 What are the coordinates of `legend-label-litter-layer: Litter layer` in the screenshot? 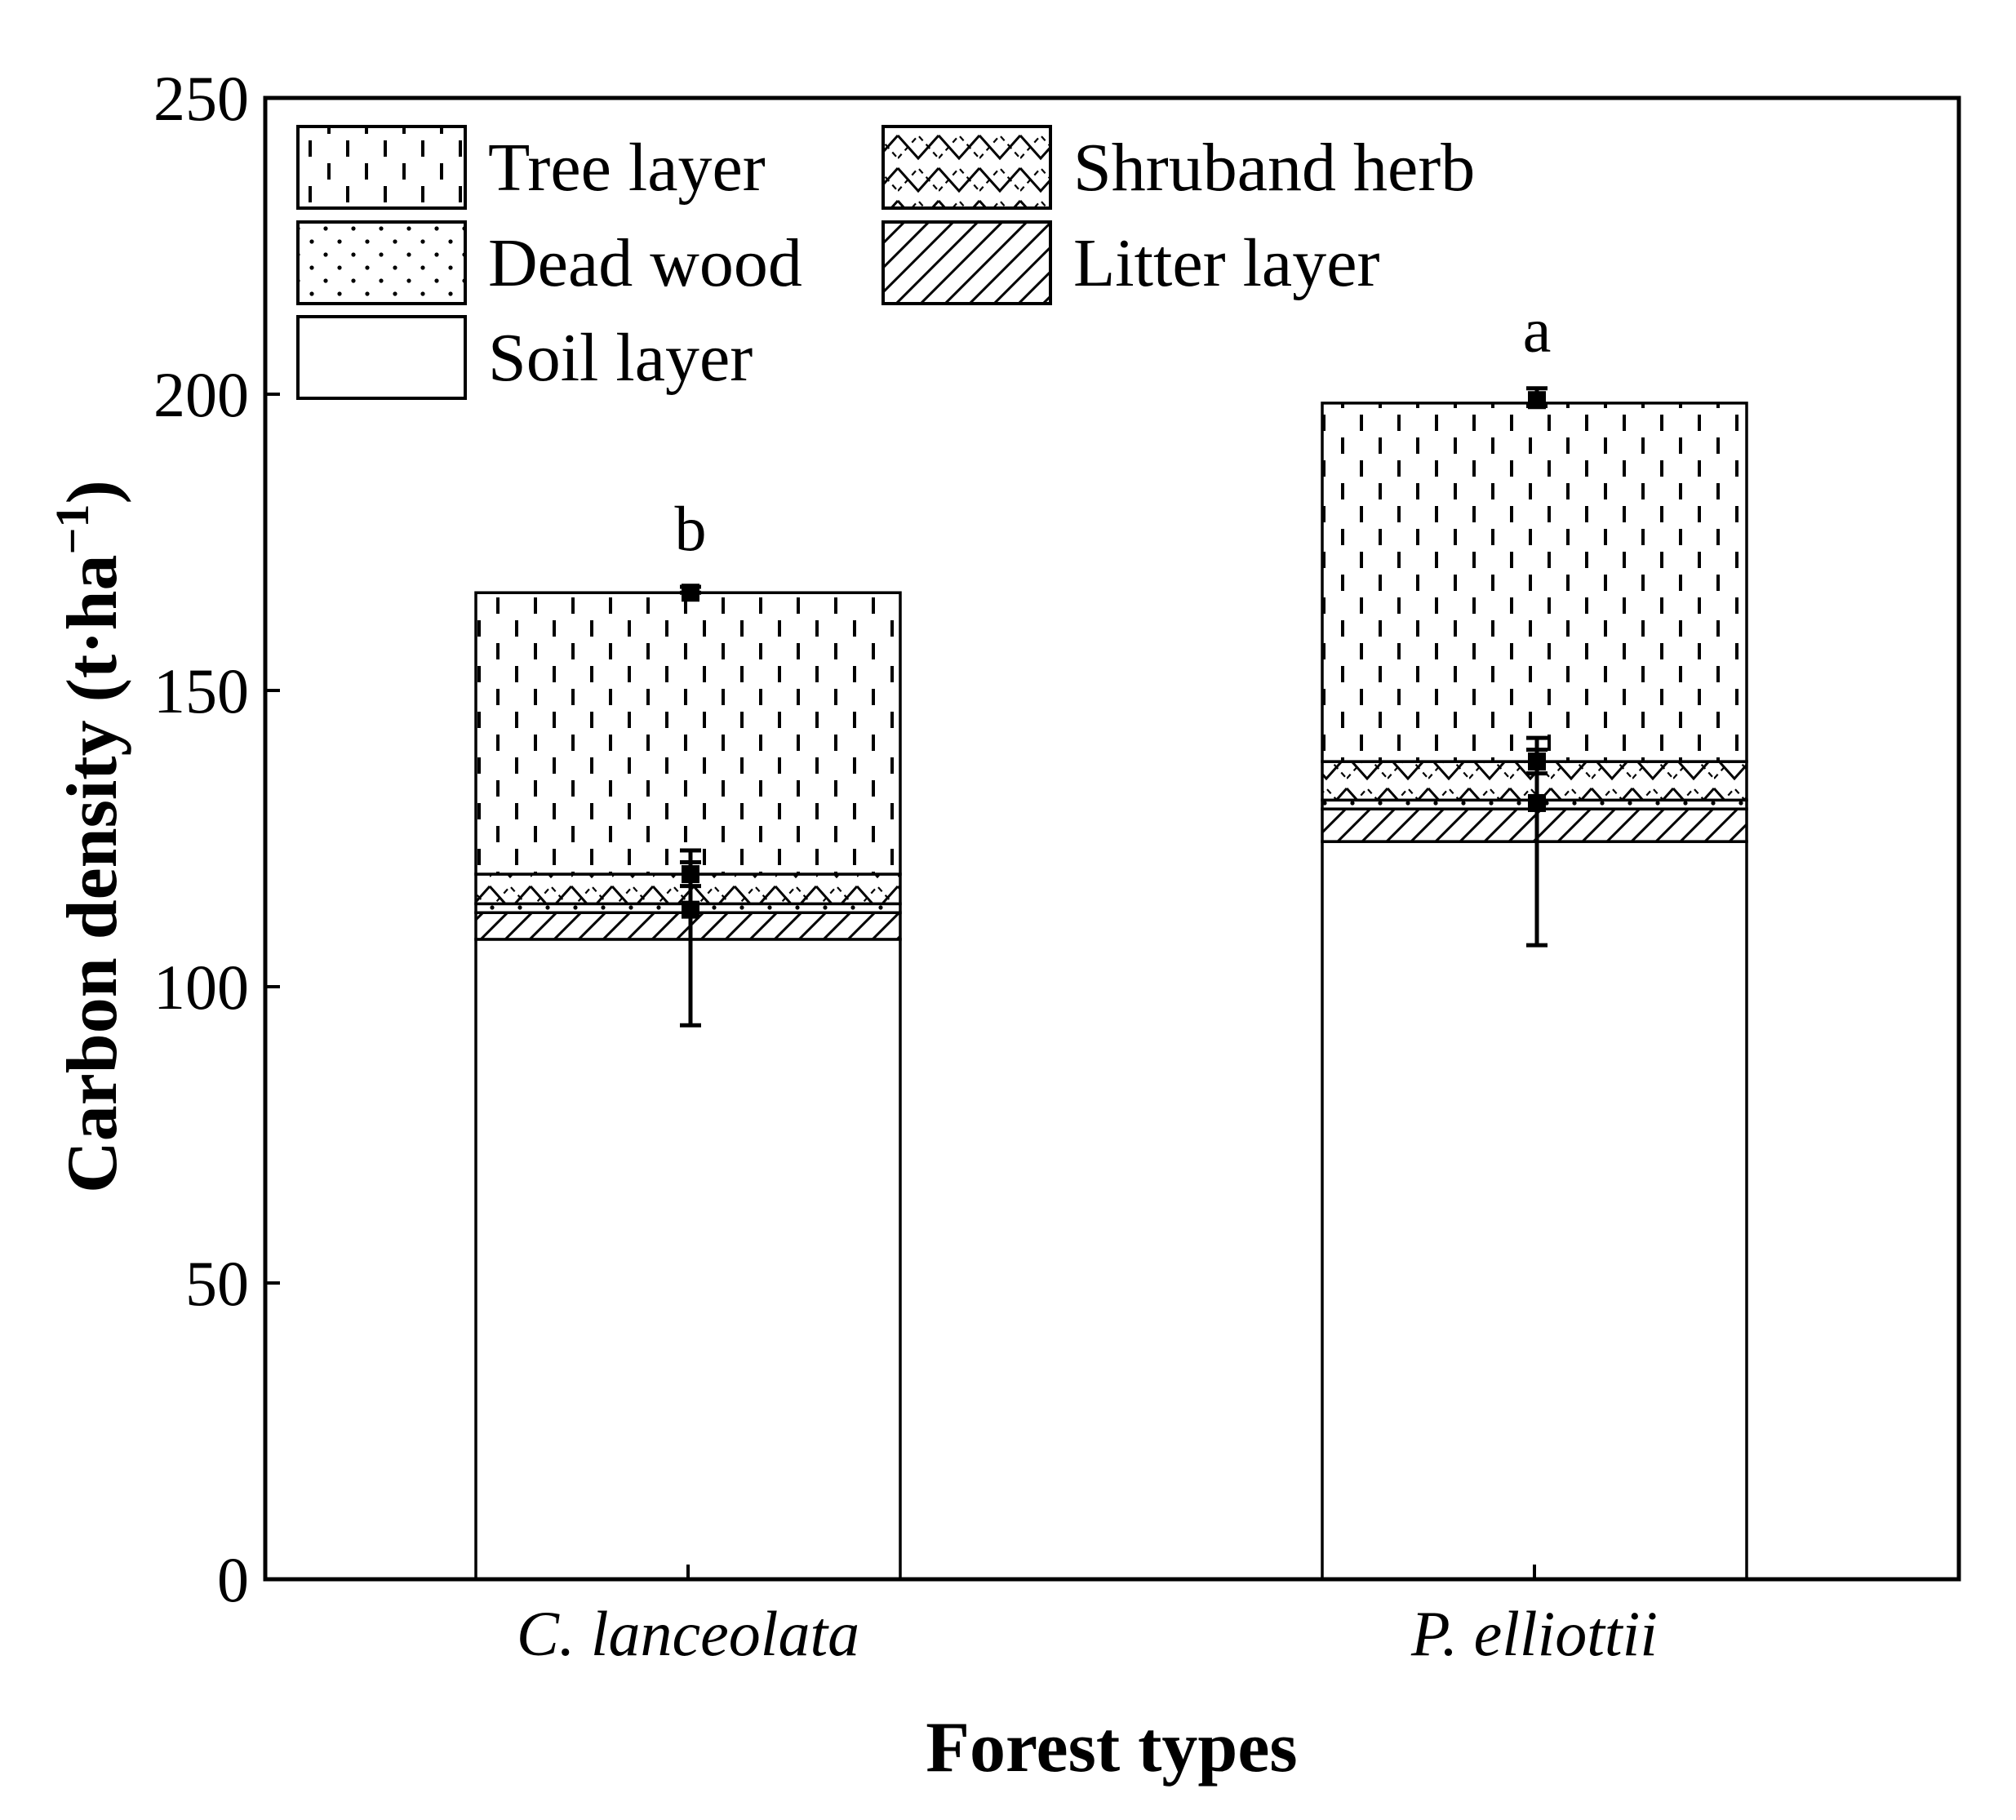 It's located at (1226, 263).